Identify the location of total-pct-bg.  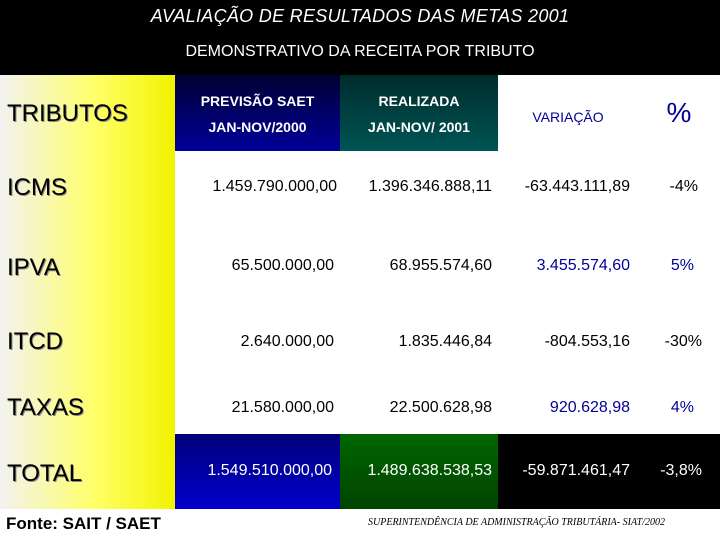
(679, 471).